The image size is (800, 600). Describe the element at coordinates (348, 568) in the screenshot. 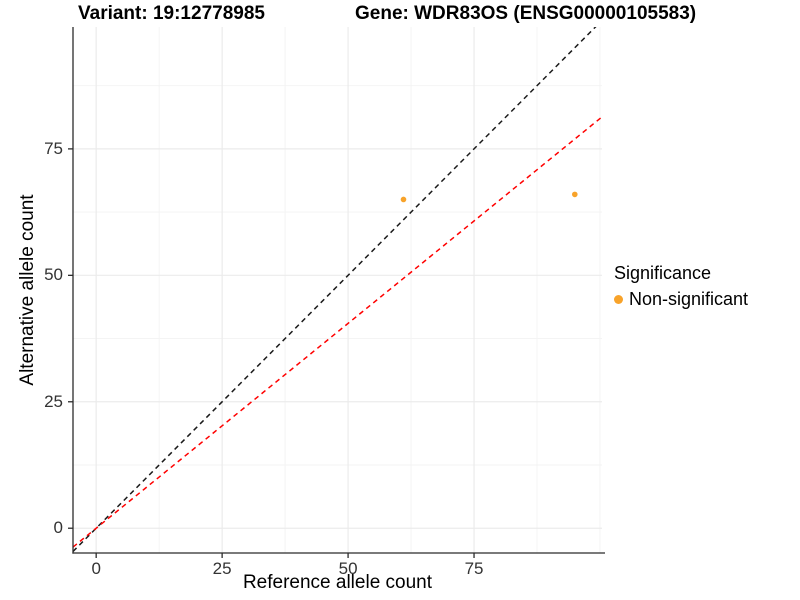

I see `x-tick-label: 50` at that location.